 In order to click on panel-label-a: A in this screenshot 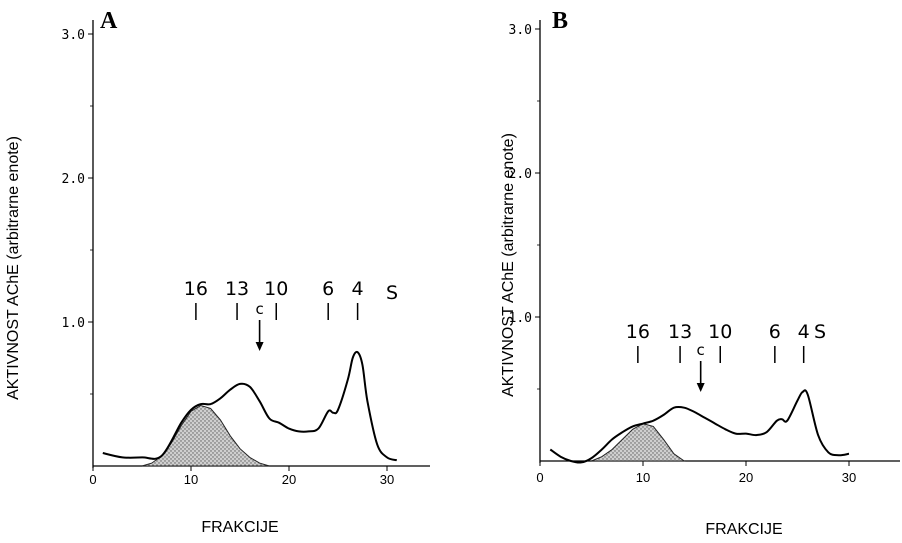, I will do `click(109, 21)`.